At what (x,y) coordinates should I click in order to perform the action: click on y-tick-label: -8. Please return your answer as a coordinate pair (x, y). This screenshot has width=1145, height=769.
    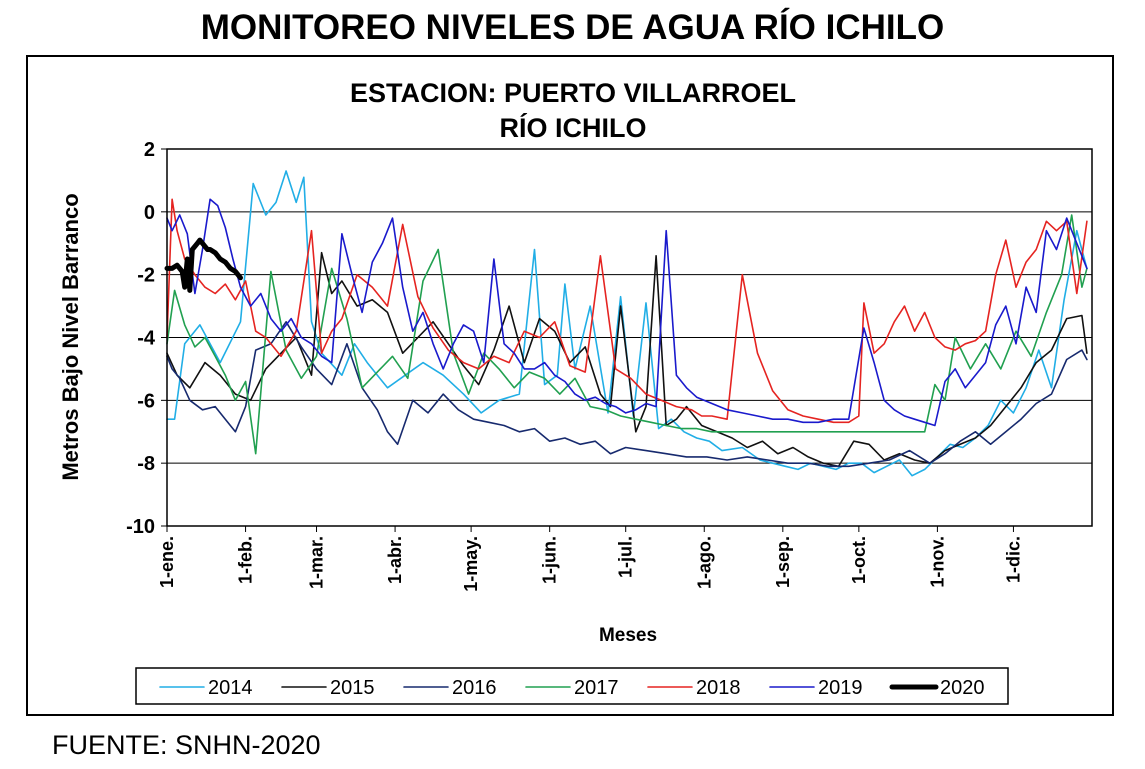
    Looking at the image, I should click on (146, 464).